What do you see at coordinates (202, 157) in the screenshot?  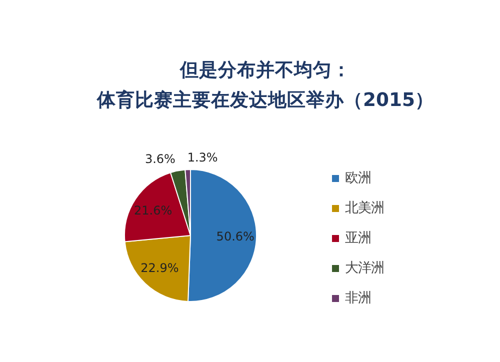 I see `data-label: 1.3%` at bounding box center [202, 157].